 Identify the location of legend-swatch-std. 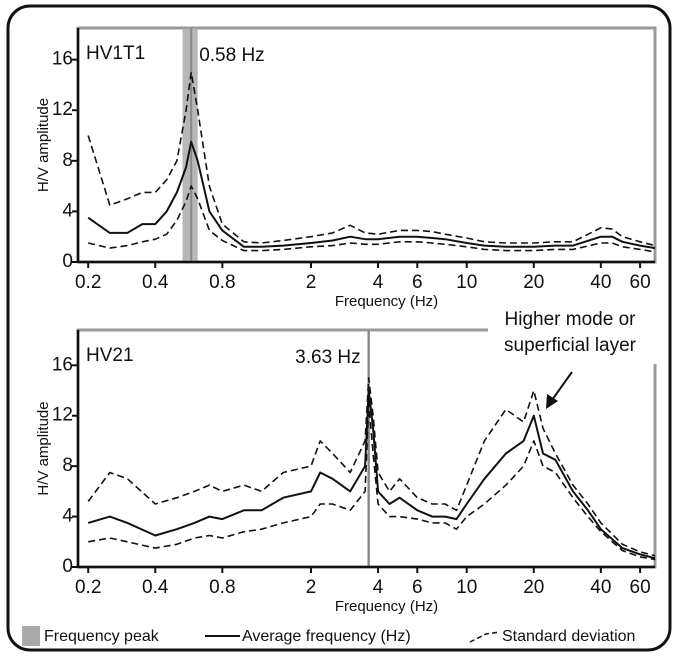
(485, 637).